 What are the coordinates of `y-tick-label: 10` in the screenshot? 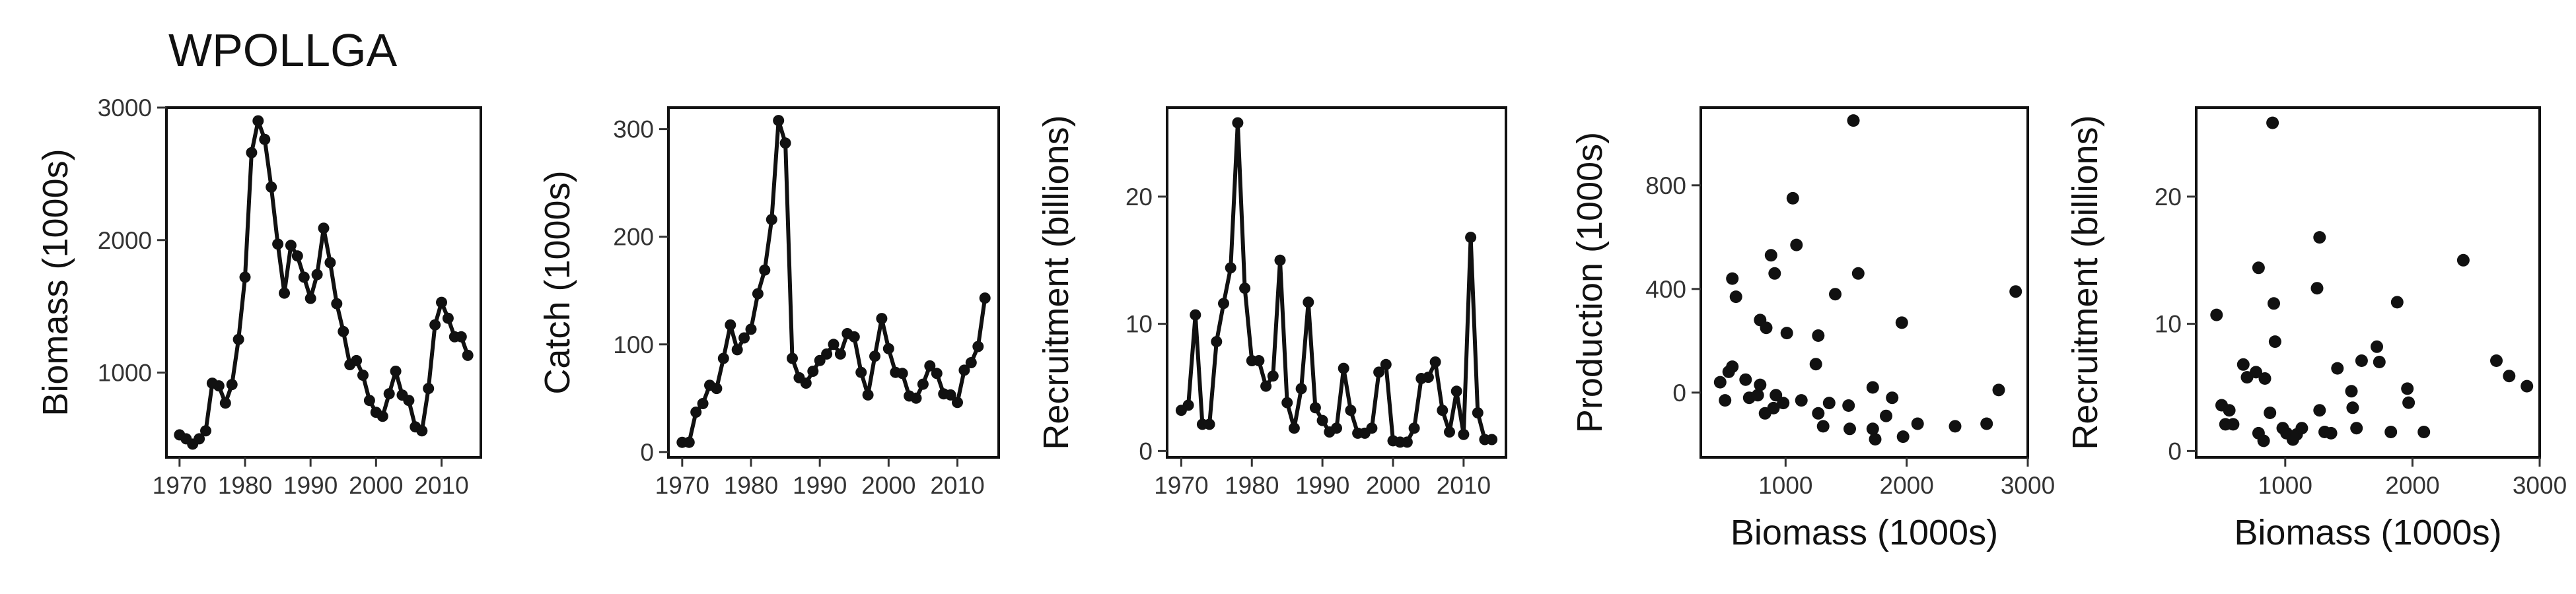 It's located at (1139, 324).